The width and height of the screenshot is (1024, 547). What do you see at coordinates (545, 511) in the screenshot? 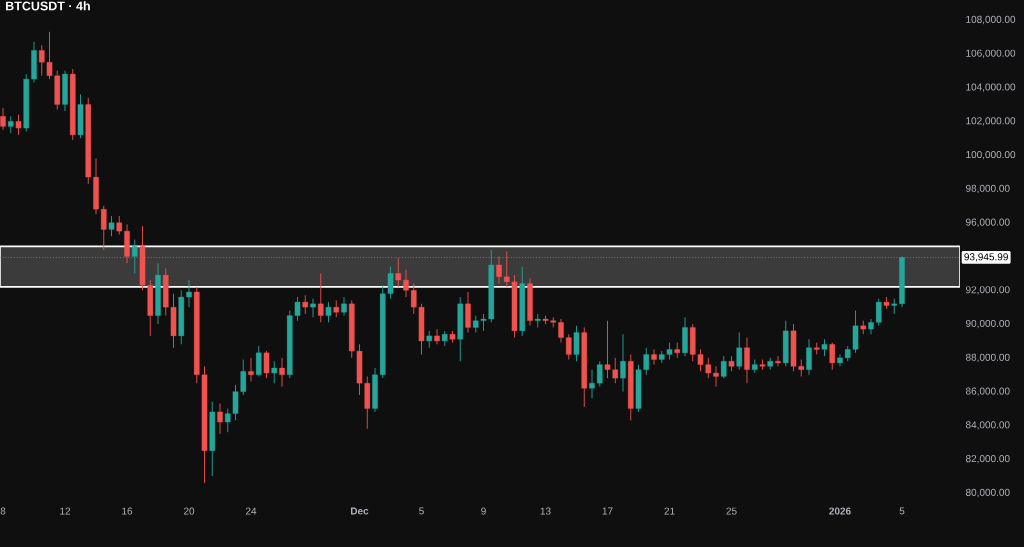
I see `x-tick-label: 13` at bounding box center [545, 511].